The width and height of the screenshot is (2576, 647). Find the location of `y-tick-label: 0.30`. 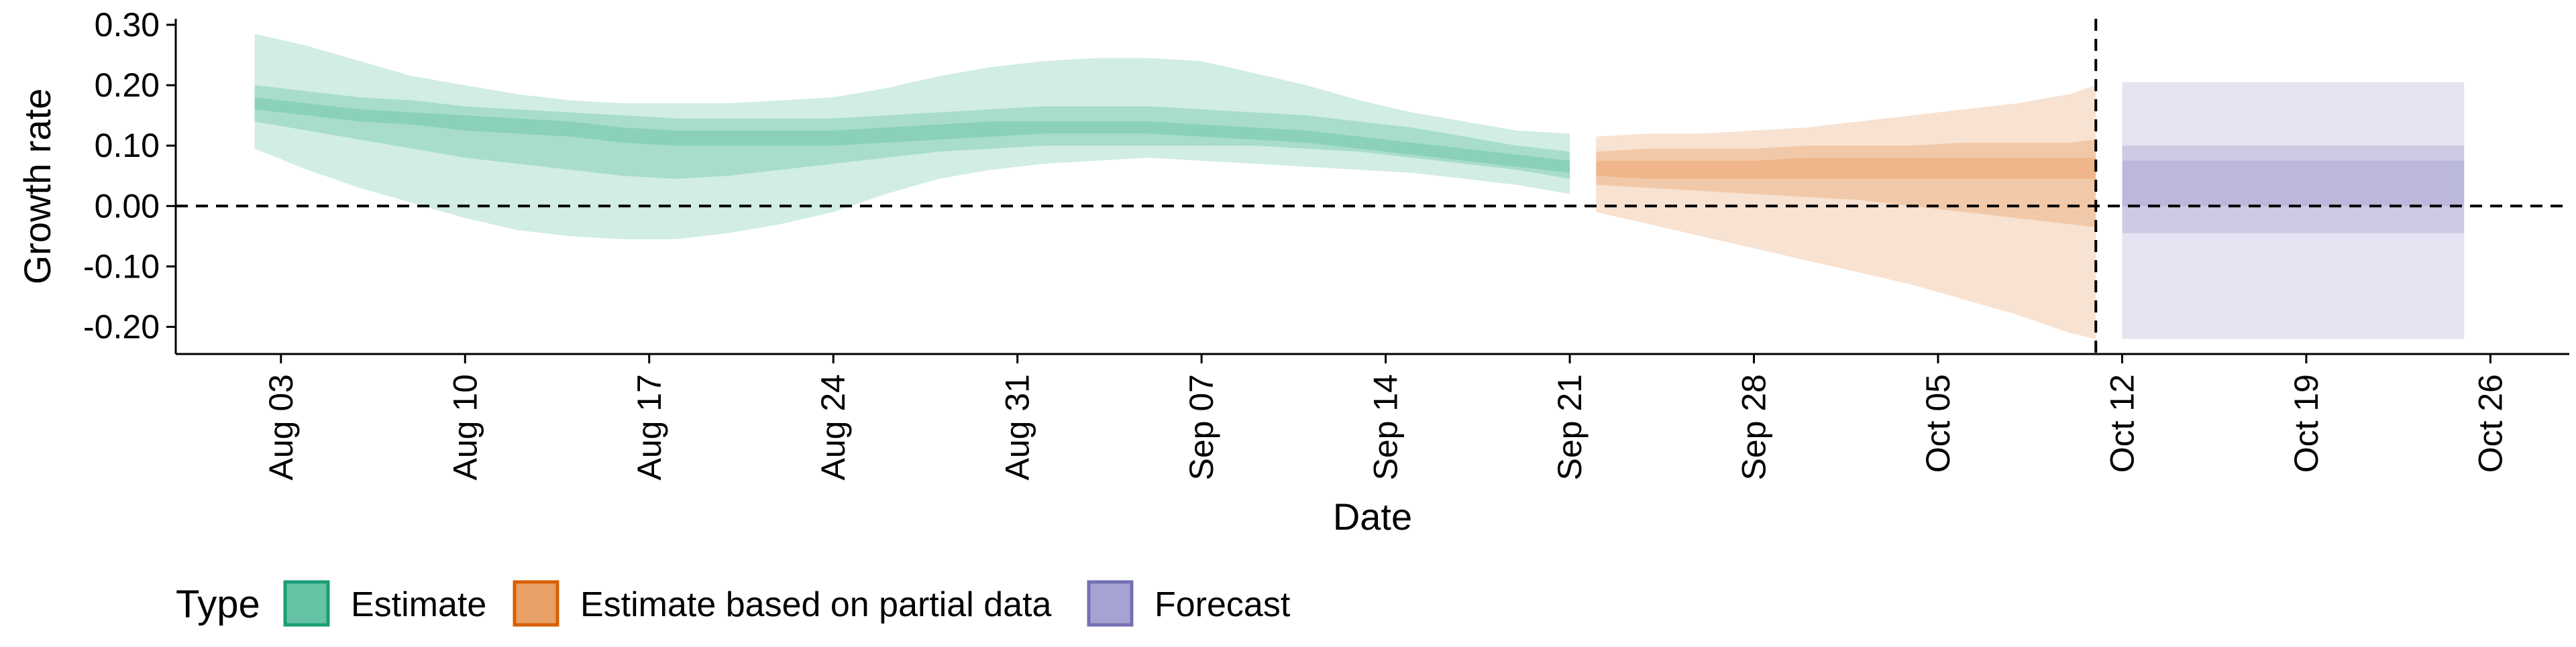

y-tick-label: 0.30 is located at coordinates (127, 25).